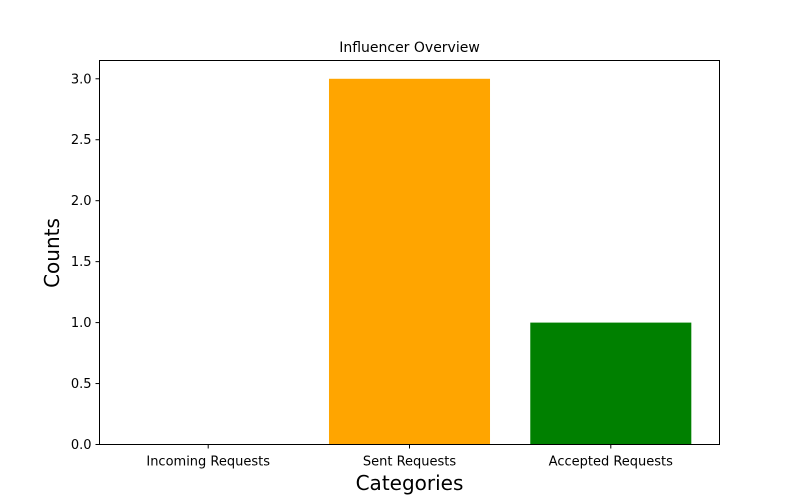 Image resolution: width=800 pixels, height=504 pixels. What do you see at coordinates (409, 261) in the screenshot?
I see `bar-sent-requests` at bounding box center [409, 261].